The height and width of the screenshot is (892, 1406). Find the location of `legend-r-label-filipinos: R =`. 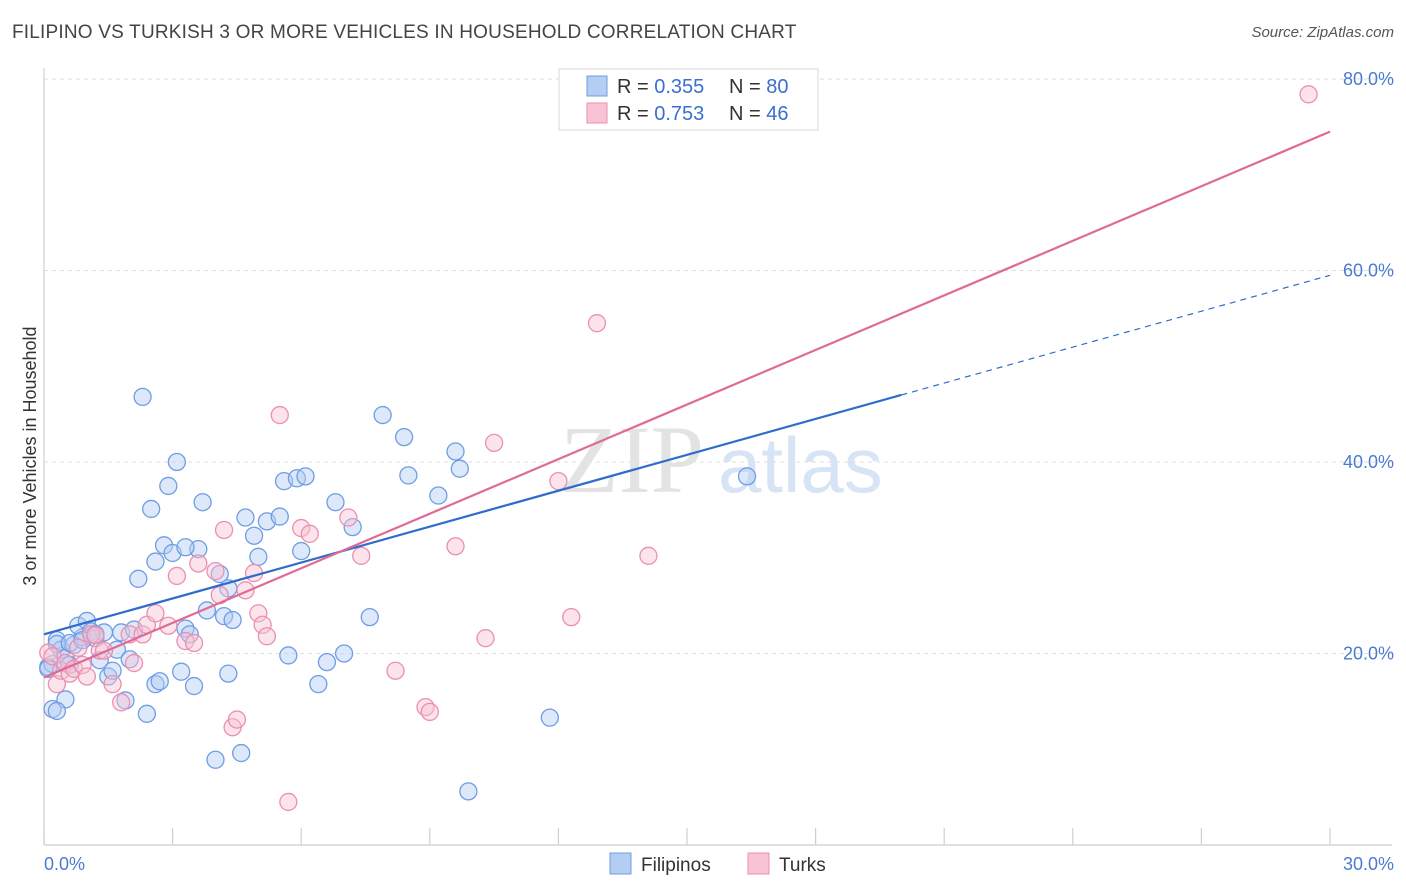

legend-r-label-filipinos: R = is located at coordinates (635, 87).